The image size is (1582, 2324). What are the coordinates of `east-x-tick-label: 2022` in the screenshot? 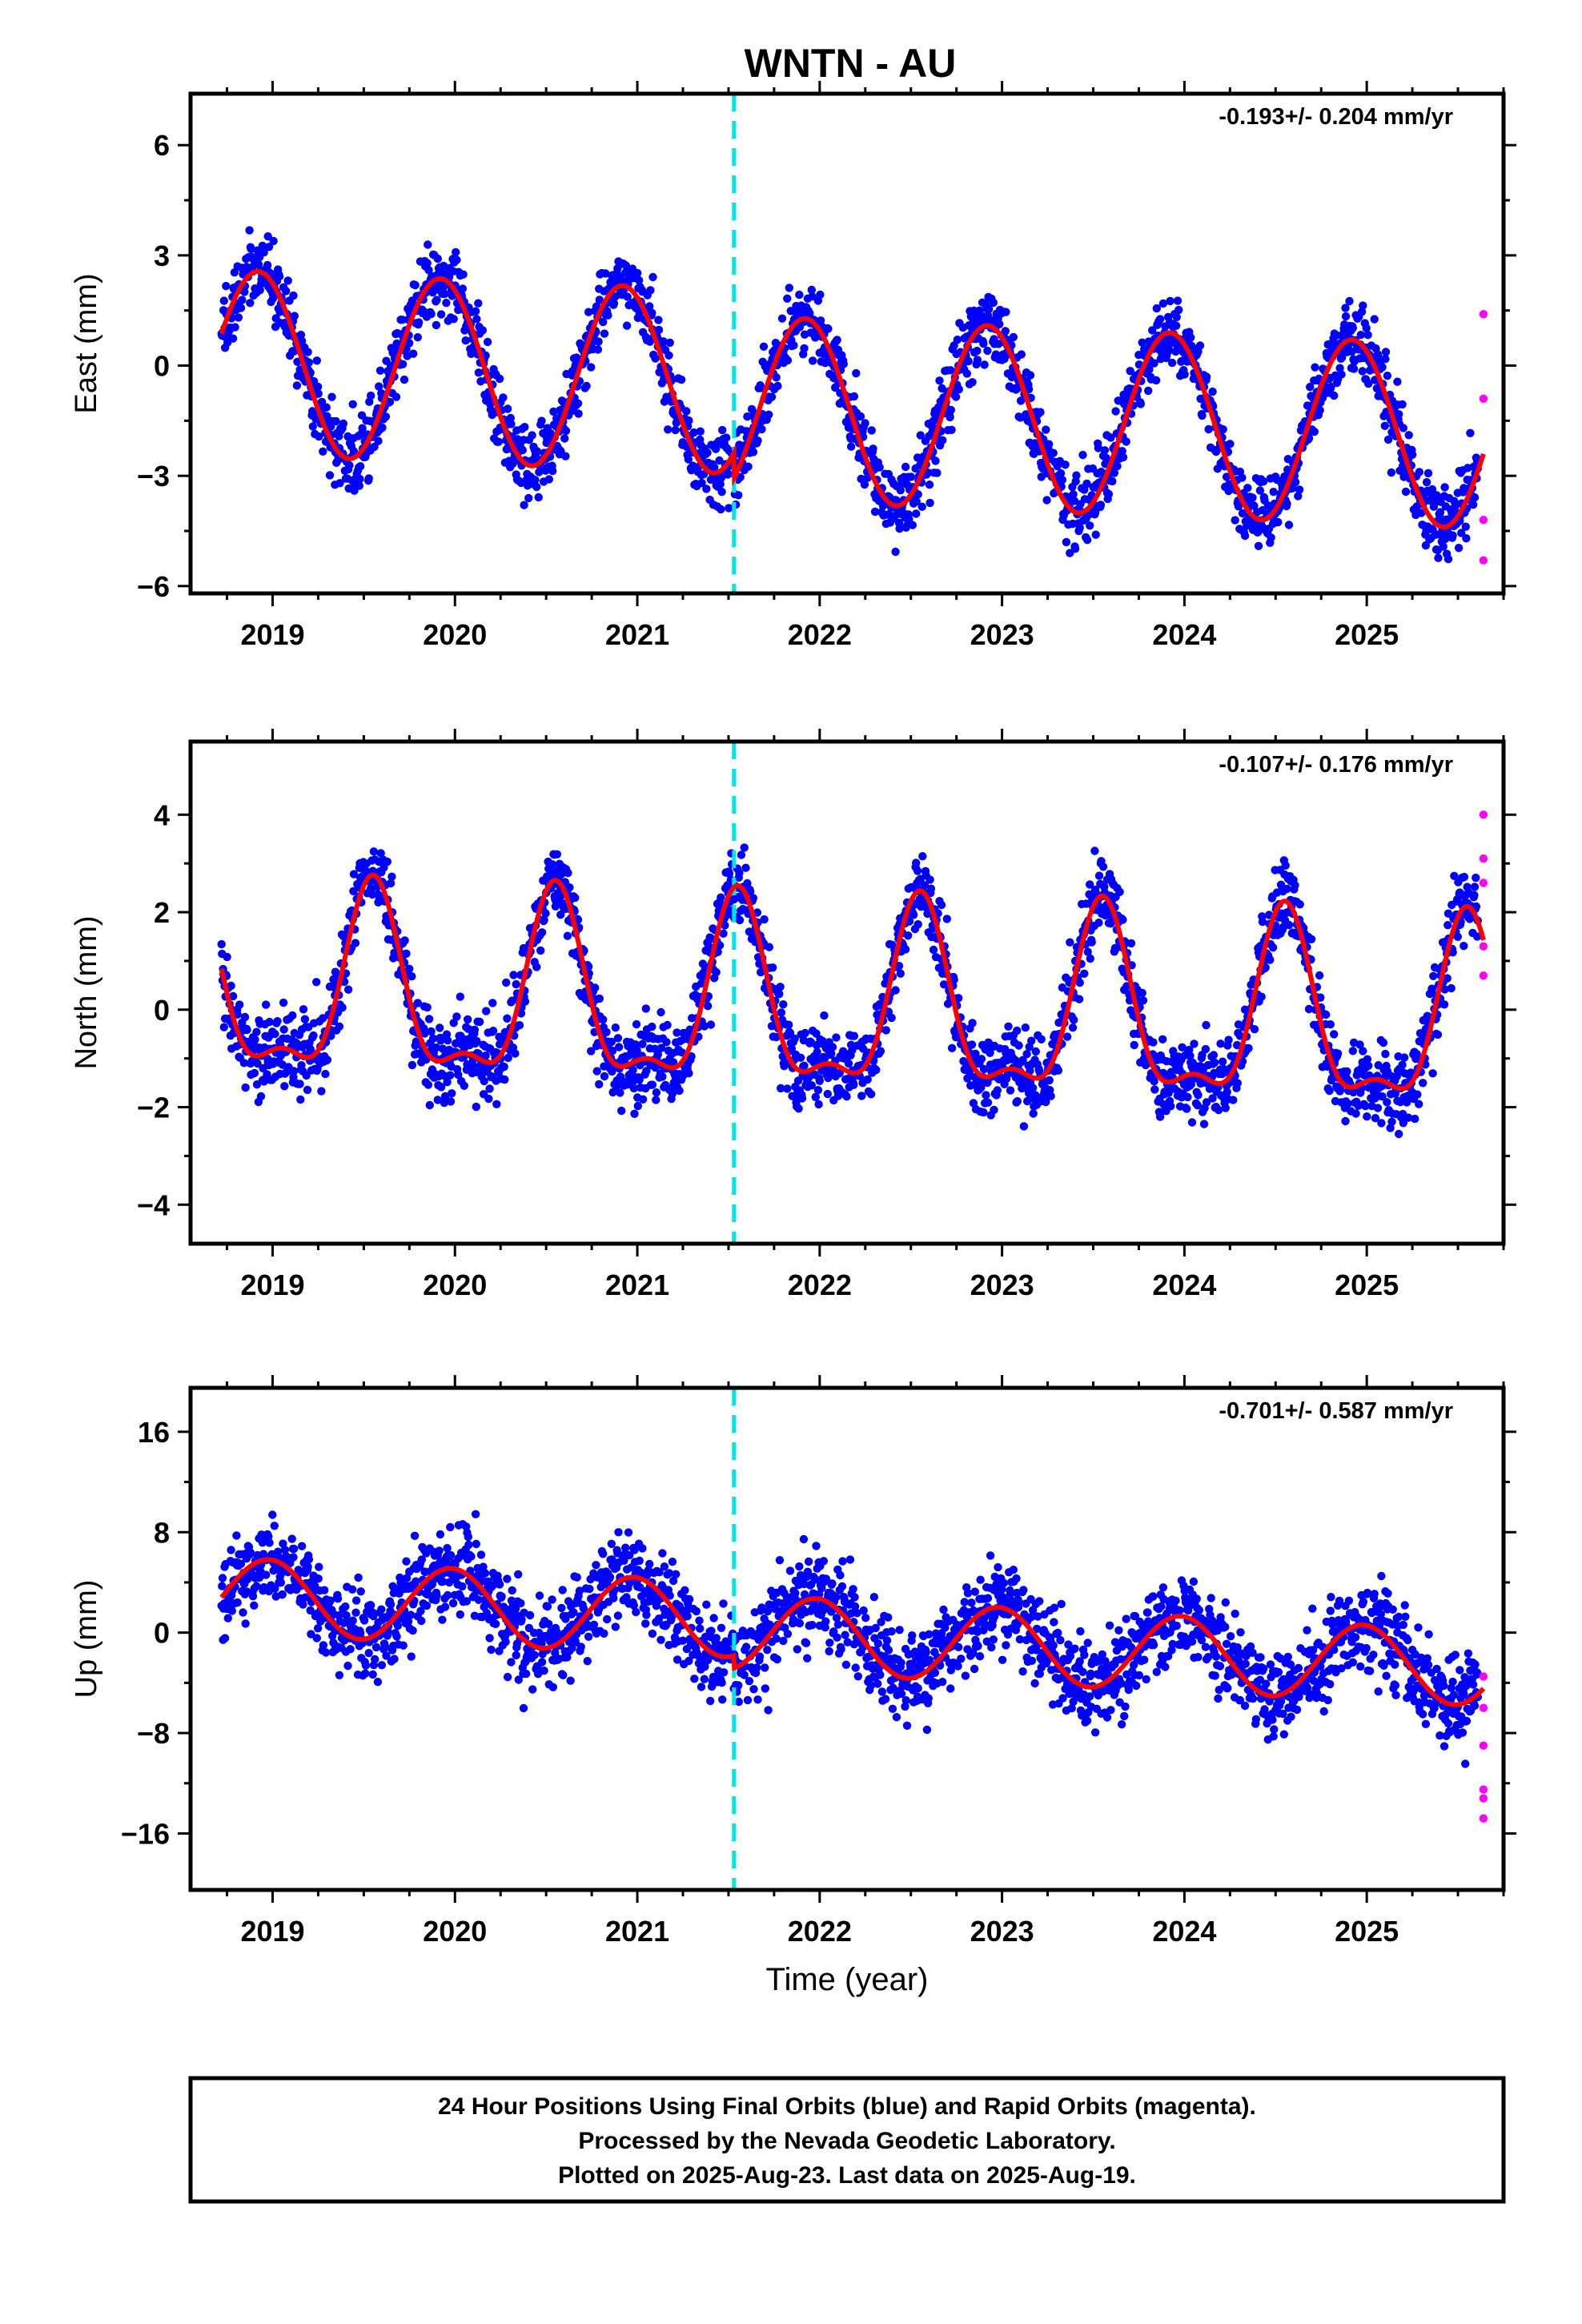 It's located at (820, 634).